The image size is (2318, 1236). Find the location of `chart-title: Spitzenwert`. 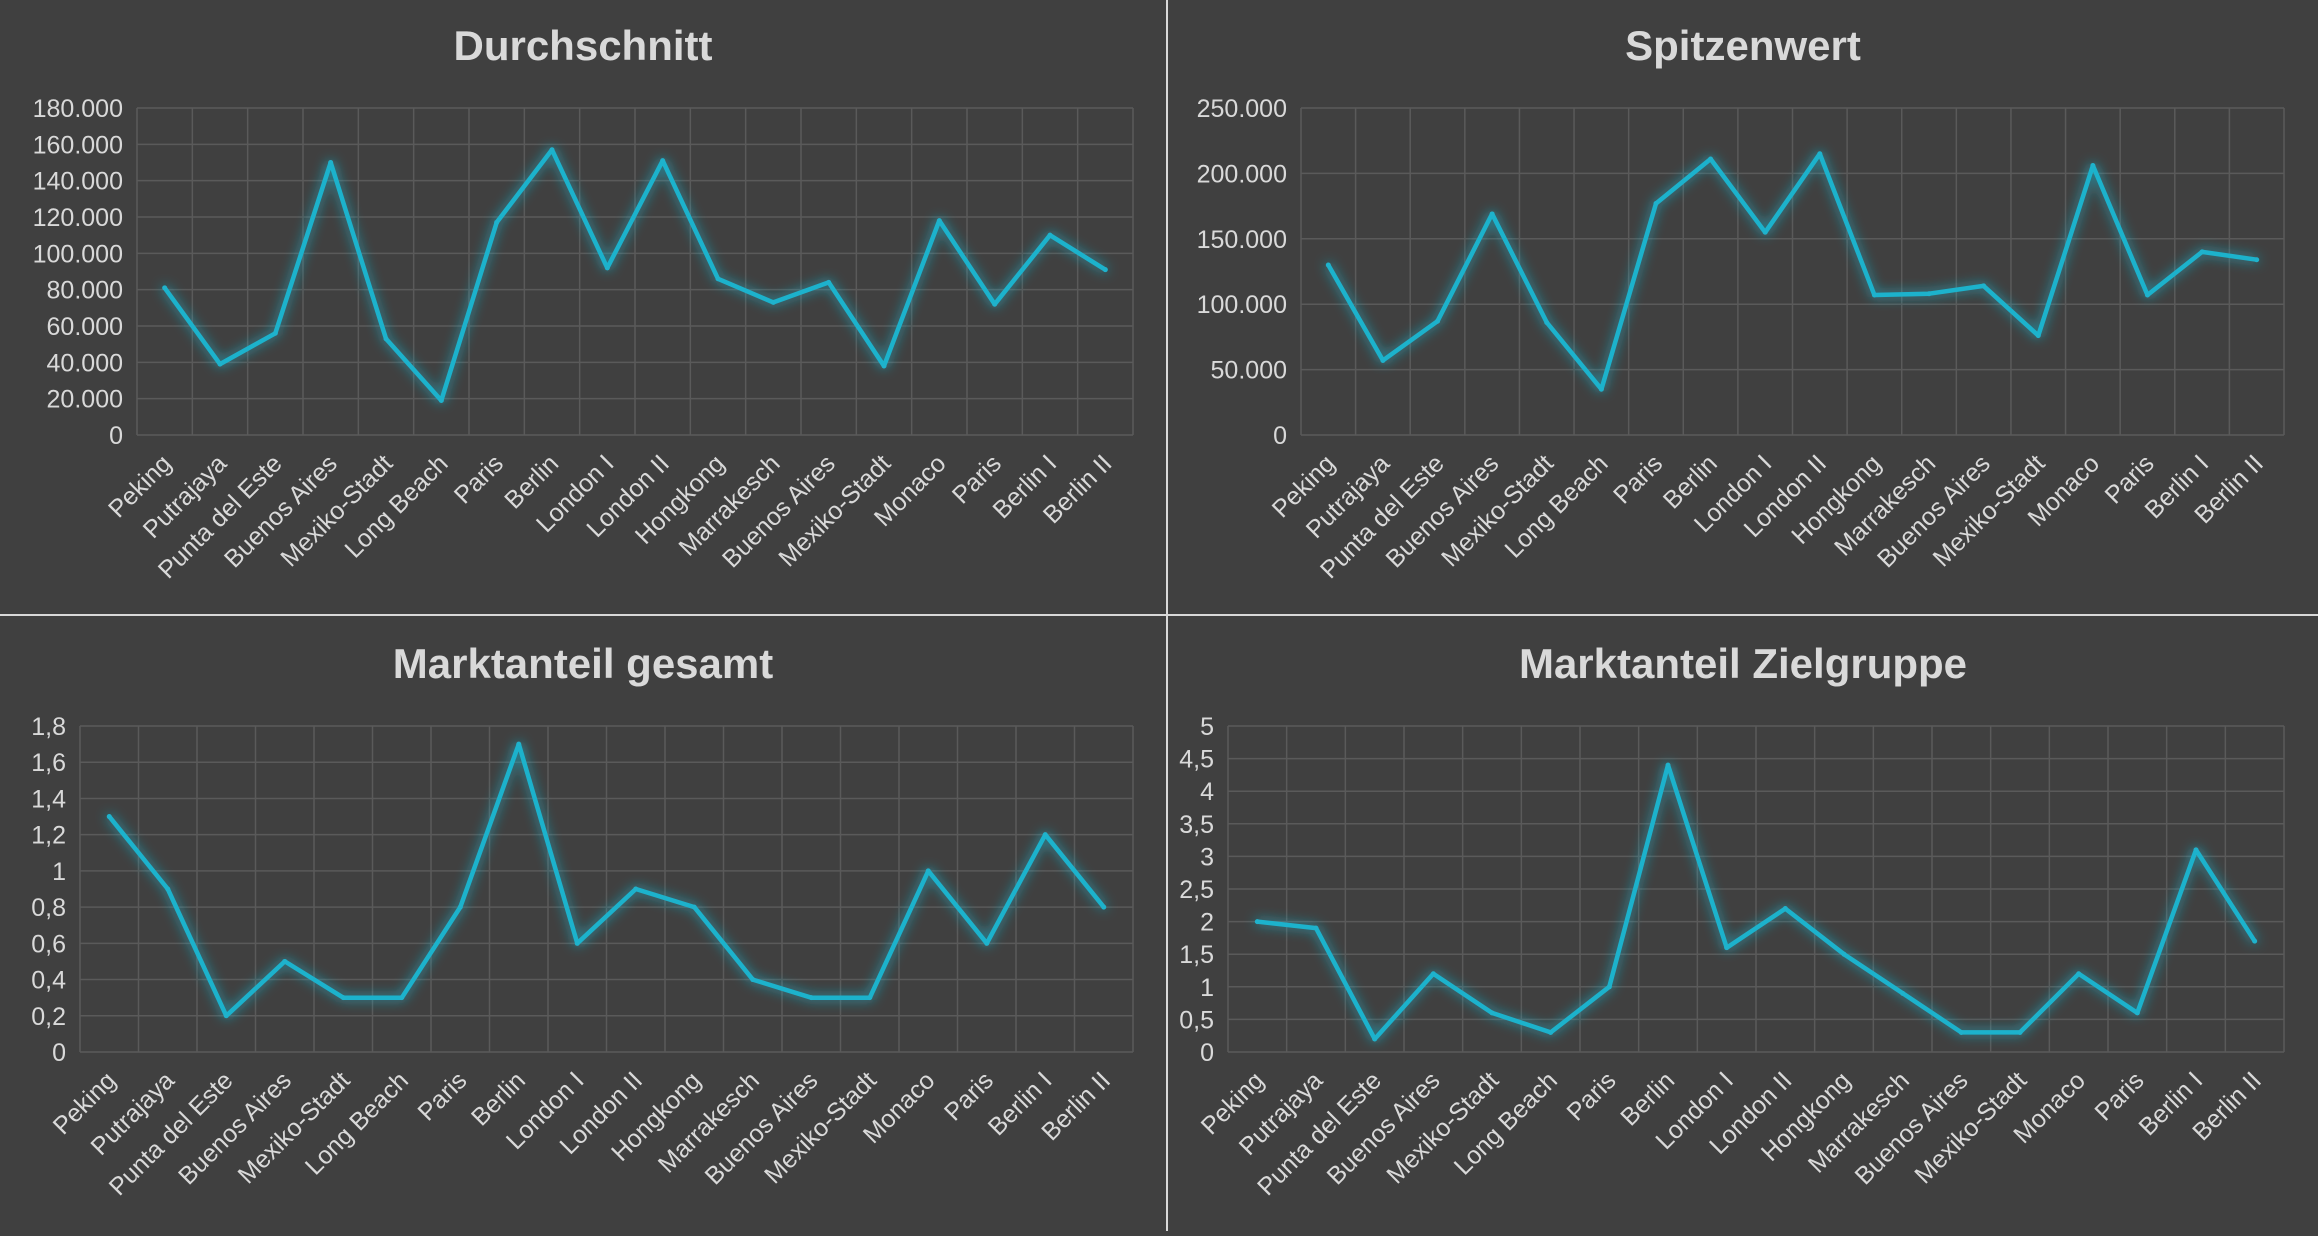

chart-title: Spitzenwert is located at coordinates (1743, 45).